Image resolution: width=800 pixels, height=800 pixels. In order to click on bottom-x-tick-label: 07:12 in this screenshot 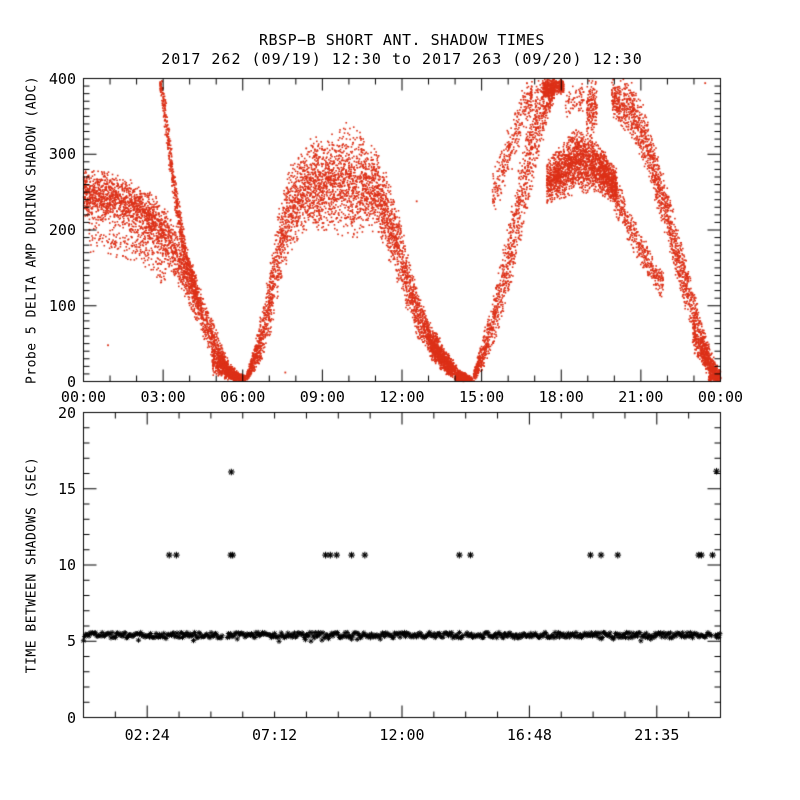, I will do `click(275, 735)`.